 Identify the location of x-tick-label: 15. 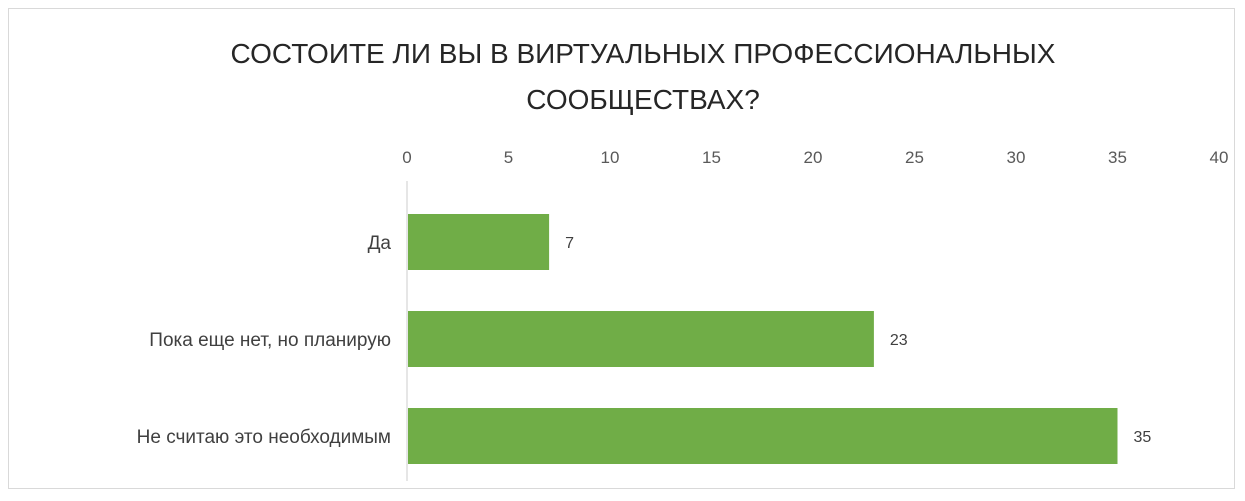
(711, 157).